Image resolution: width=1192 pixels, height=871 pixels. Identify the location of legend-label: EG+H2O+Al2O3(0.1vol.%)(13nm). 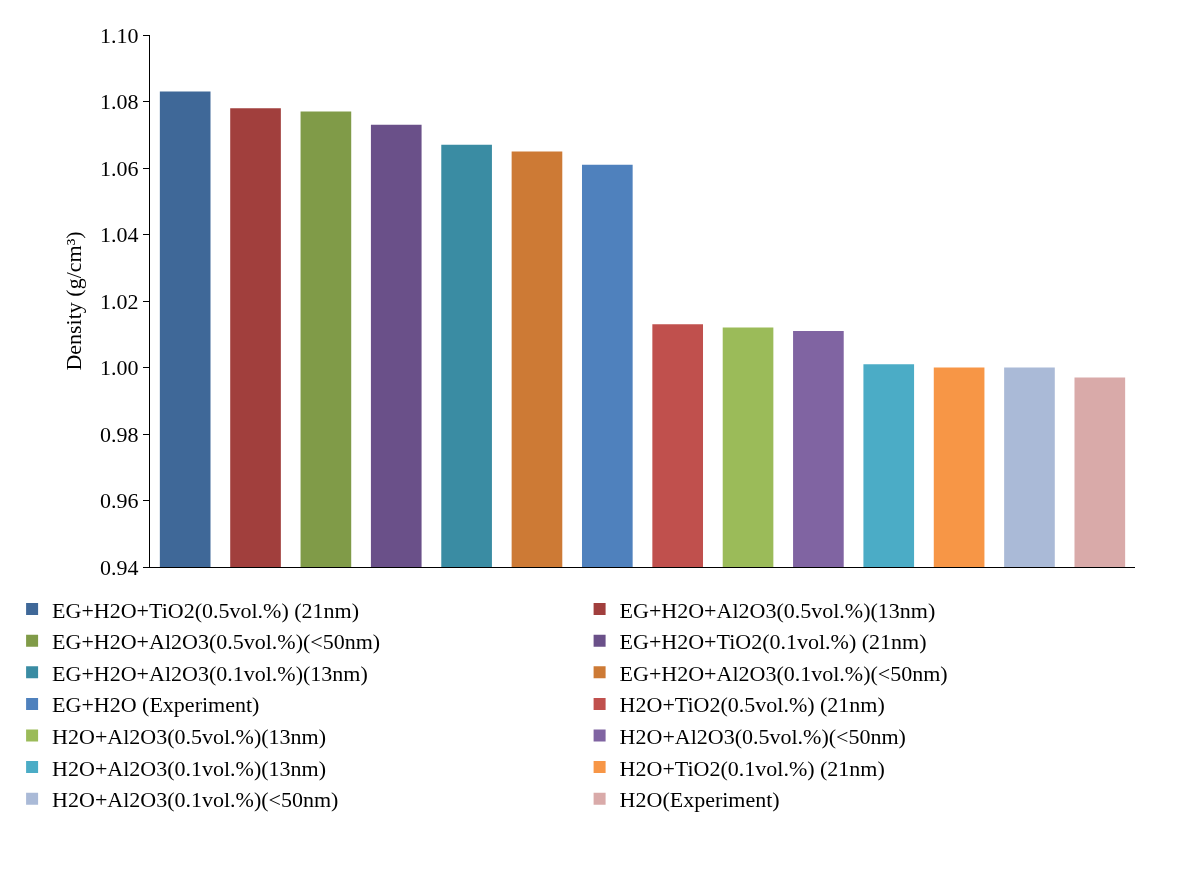
(210, 673).